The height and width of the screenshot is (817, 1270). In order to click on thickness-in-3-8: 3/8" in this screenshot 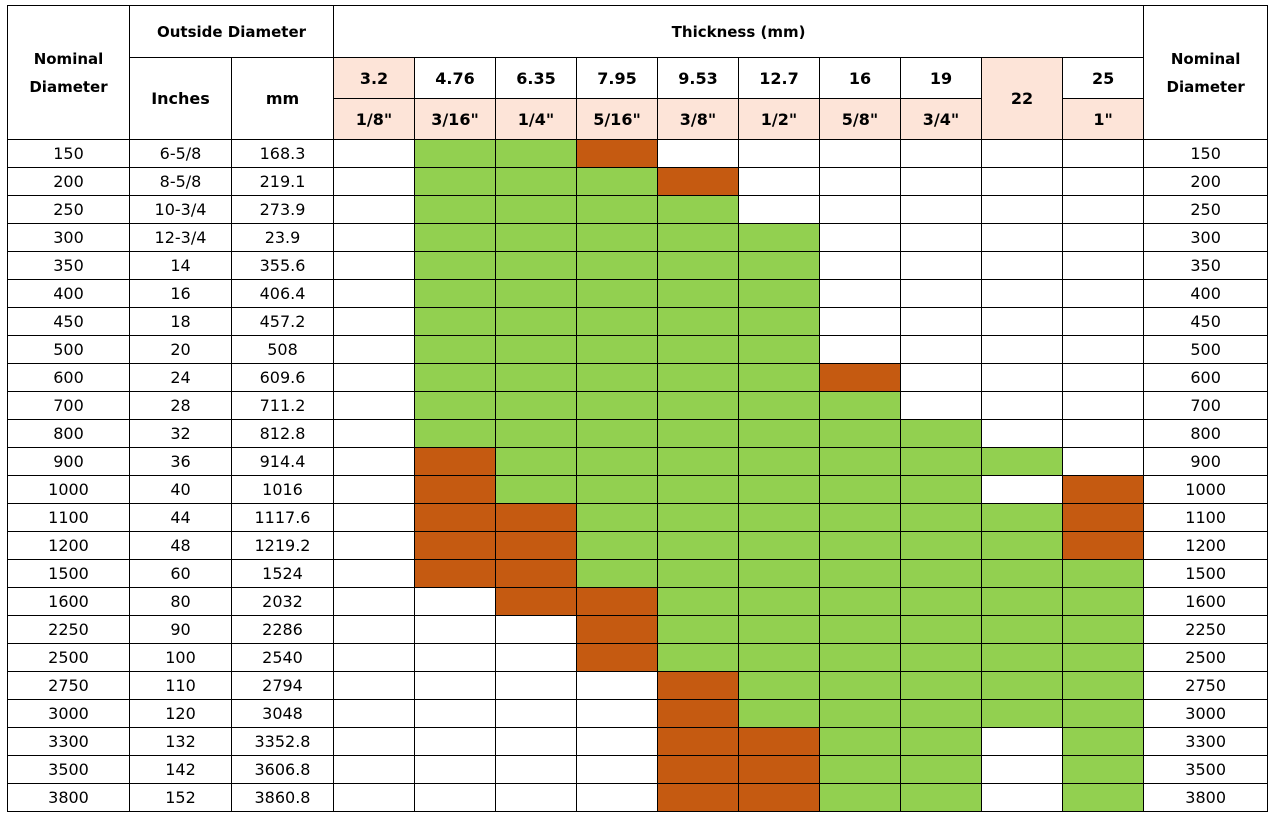, I will do `click(698, 119)`.